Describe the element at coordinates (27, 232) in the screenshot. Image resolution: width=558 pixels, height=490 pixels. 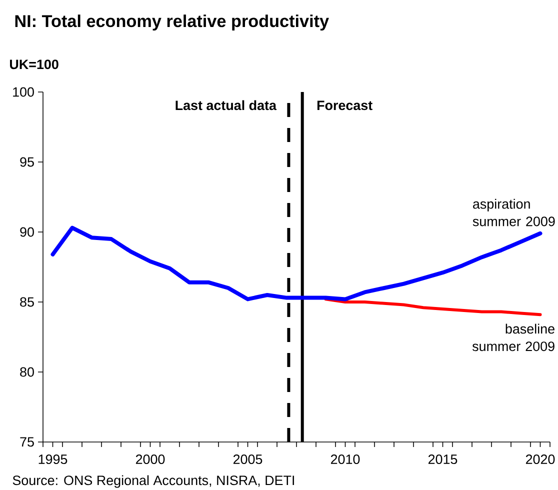
I see `y-tick-label: 90` at that location.